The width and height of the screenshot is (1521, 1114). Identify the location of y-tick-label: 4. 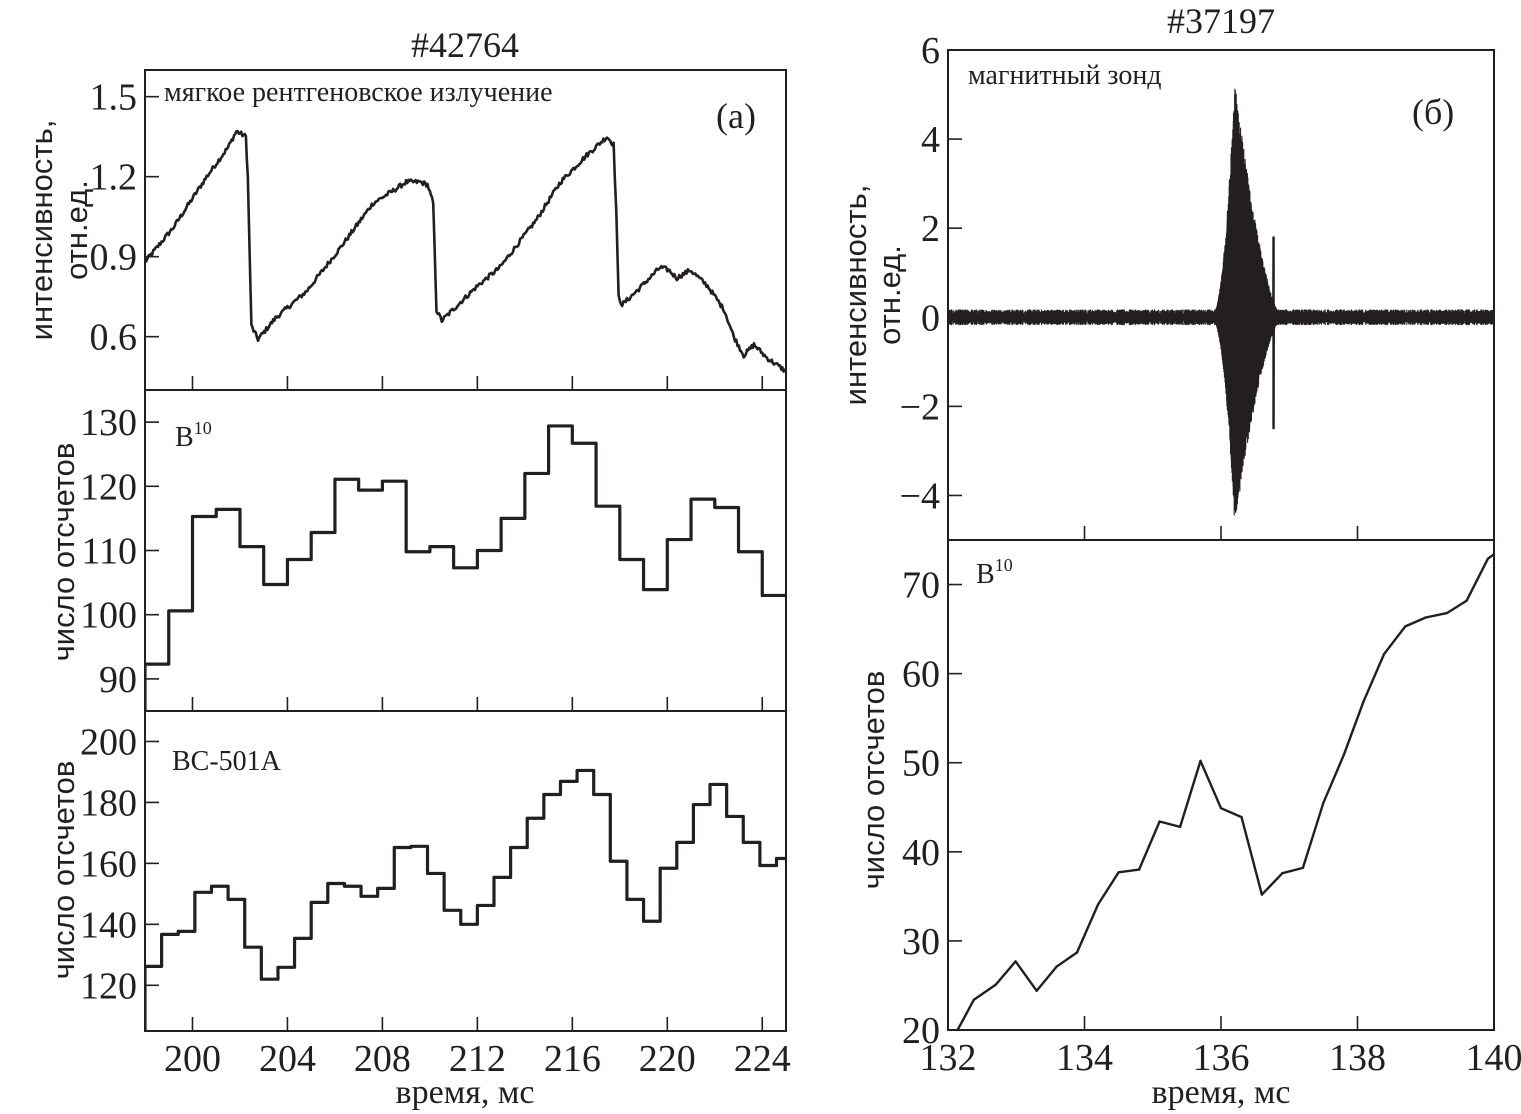
(930, 140).